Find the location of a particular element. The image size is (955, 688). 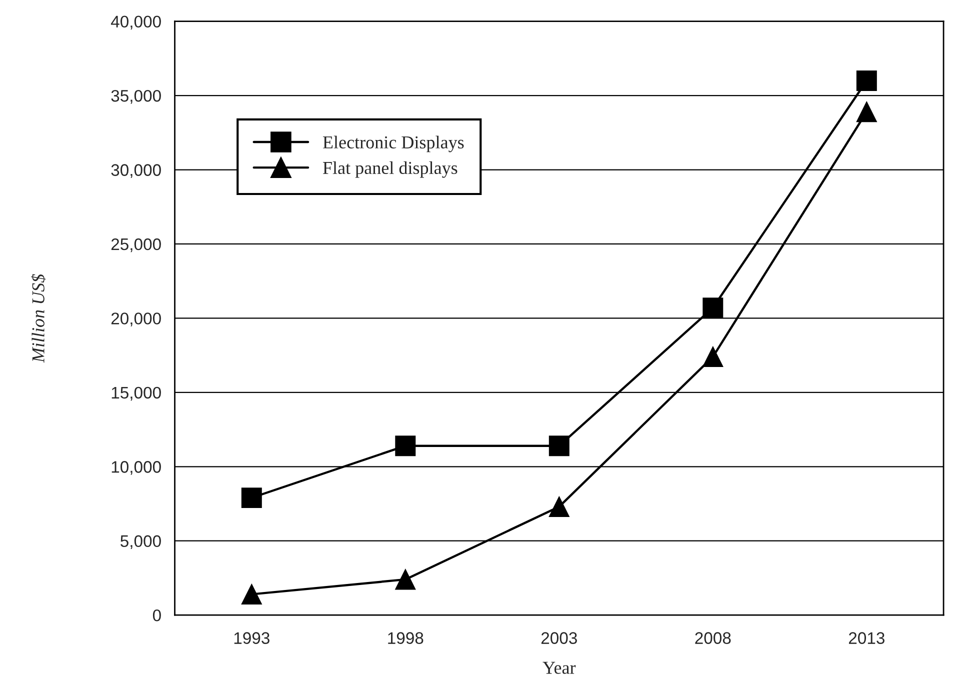

y-tick-label: 20,000 is located at coordinates (136, 319).